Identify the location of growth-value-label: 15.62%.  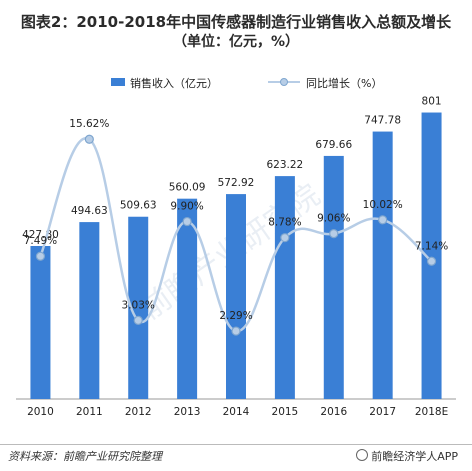
(89, 124).